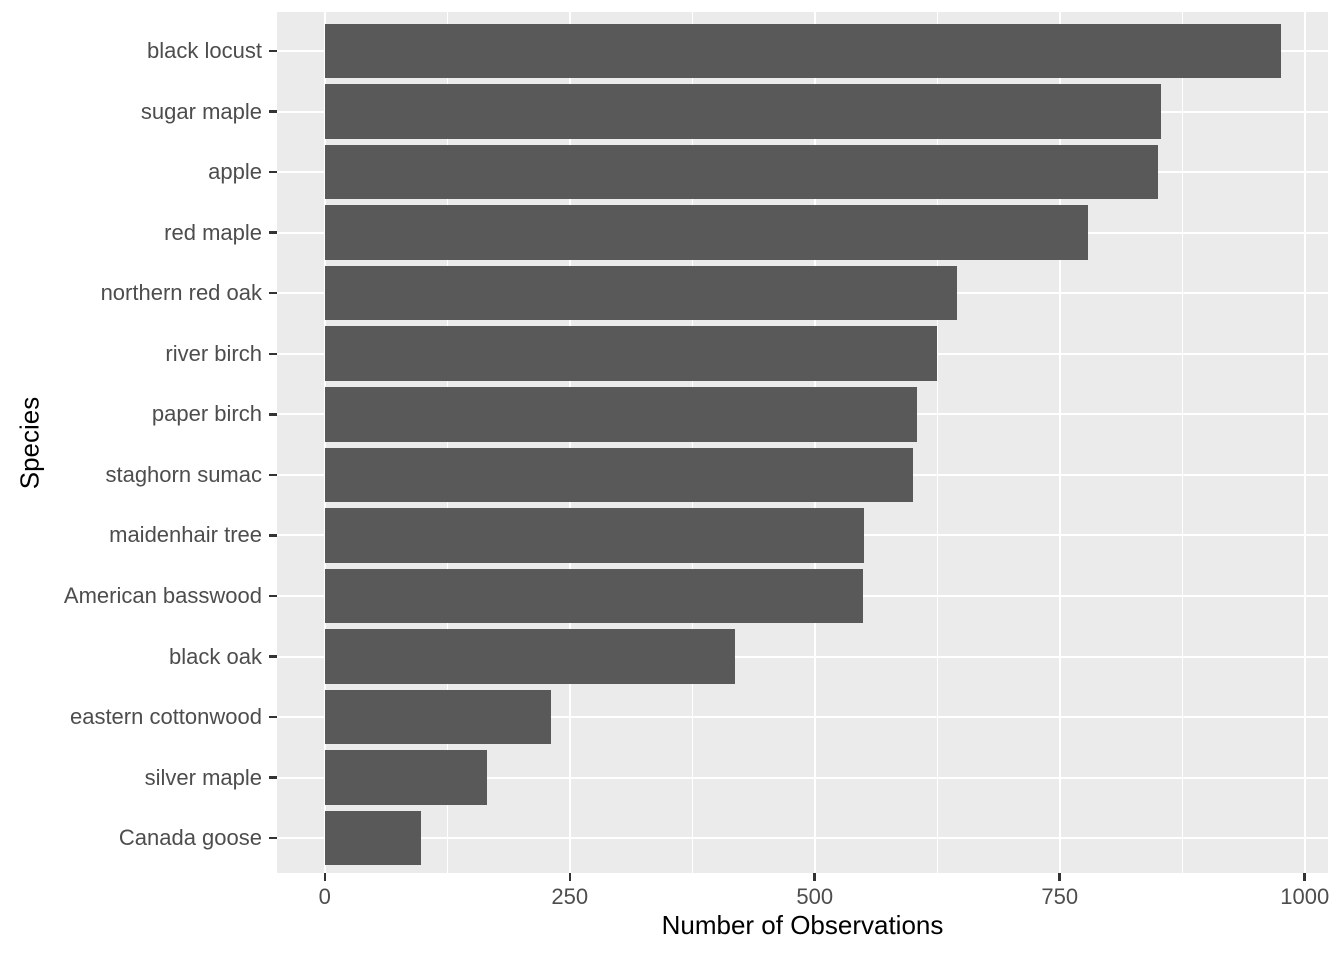 The width and height of the screenshot is (1344, 960). I want to click on y-tick-label: northern red oak, so click(181, 293).